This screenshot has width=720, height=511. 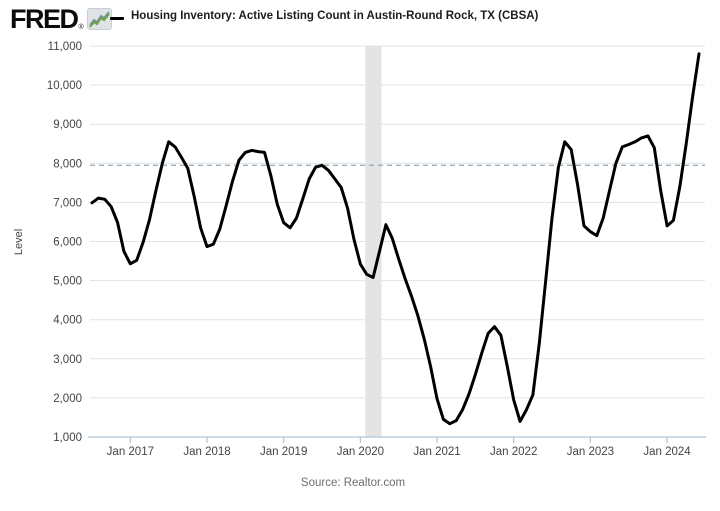 What do you see at coordinates (590, 452) in the screenshot?
I see `x-tick-label: Jan 2023` at bounding box center [590, 452].